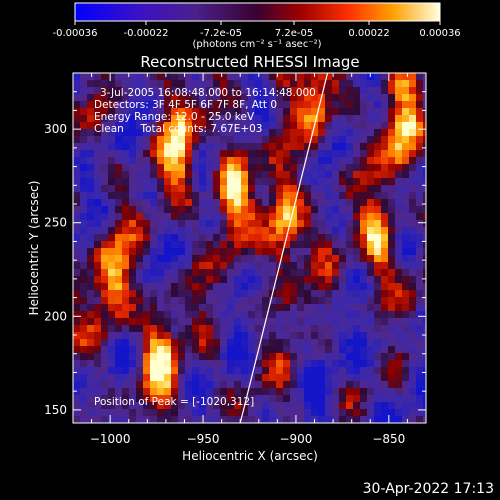  I want to click on annotation-detectors: Detectors: 3F 4F 5F 6F 7F 8F, Att 0, so click(185, 105).